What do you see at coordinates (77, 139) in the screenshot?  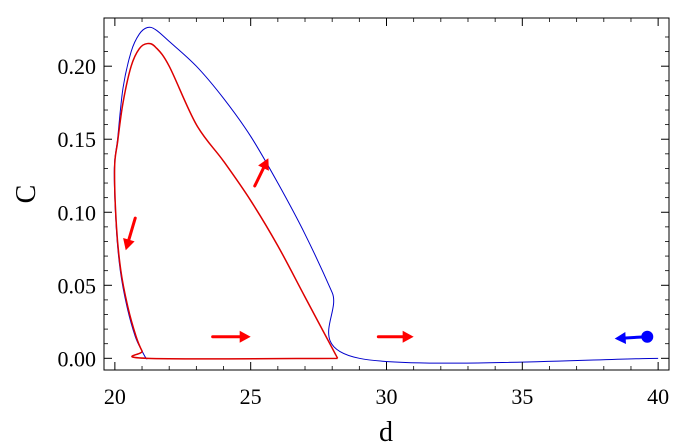 I see `y-tick-label: 0.15` at bounding box center [77, 139].